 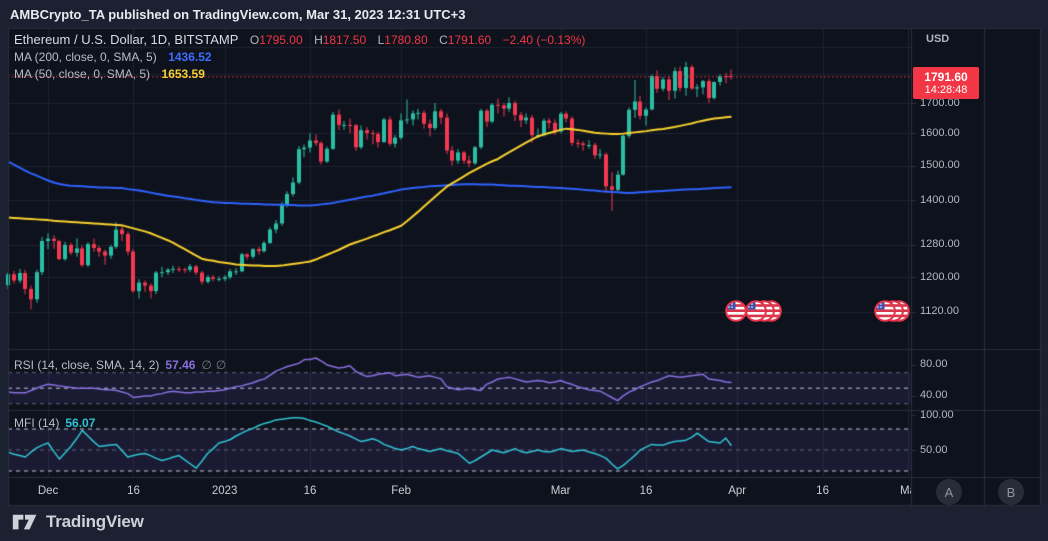 I want to click on axis-button-a: A, so click(x=949, y=492).